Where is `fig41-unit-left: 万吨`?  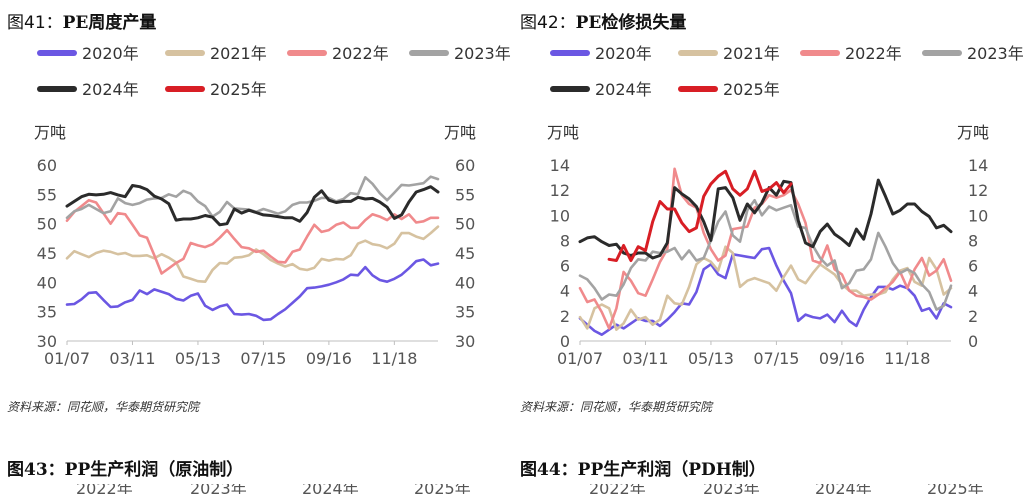
fig41-unit-left: 万吨 is located at coordinates (50, 132).